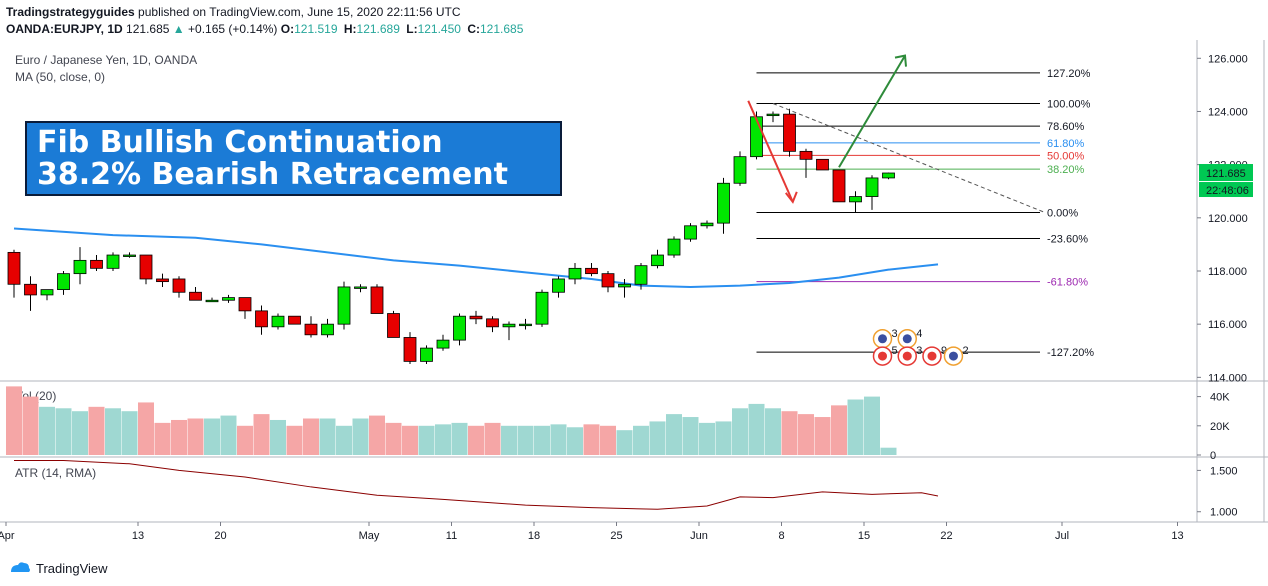  I want to click on title-line-2: 38.2% Bearish Retracement, so click(272, 174).